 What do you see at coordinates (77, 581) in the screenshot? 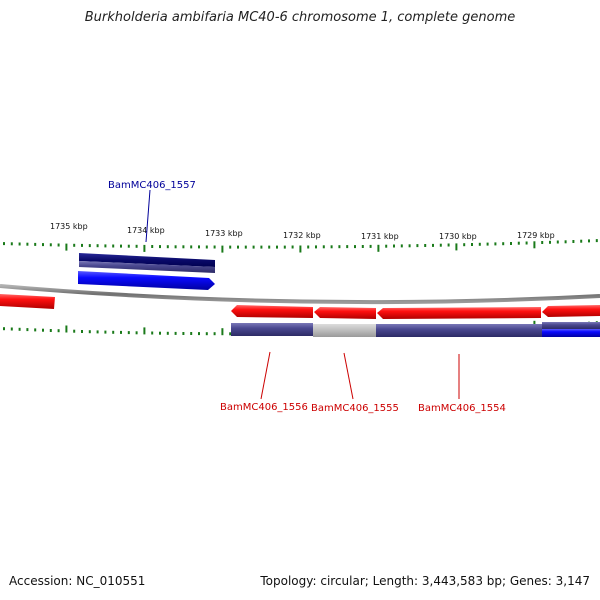
I see `accession-text: Accession: NC_010551` at bounding box center [77, 581].